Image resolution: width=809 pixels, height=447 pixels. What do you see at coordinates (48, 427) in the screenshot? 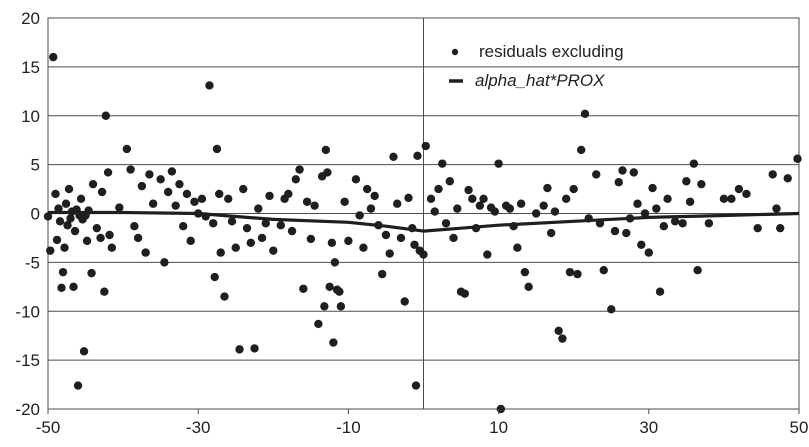
I see `x-tick-label: -50` at bounding box center [48, 427].